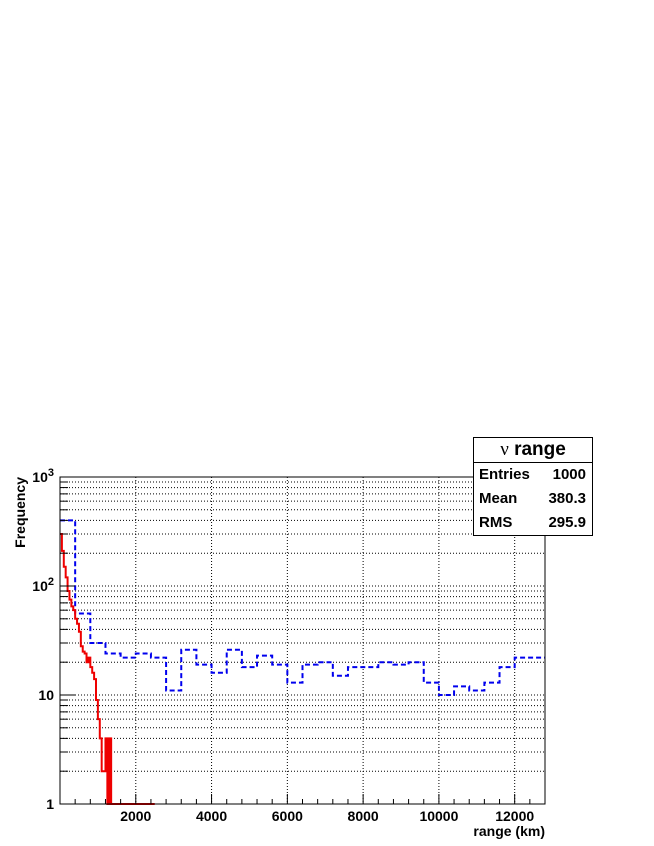  What do you see at coordinates (567, 522) in the screenshot?
I see `stats-value: 295.9` at bounding box center [567, 522].